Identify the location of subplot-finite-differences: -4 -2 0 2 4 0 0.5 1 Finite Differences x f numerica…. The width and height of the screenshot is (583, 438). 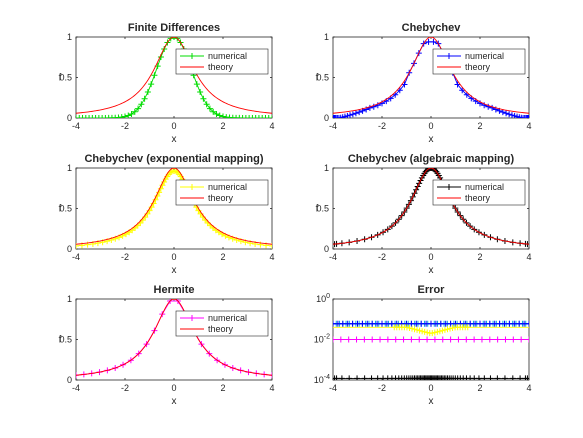
(167, 83).